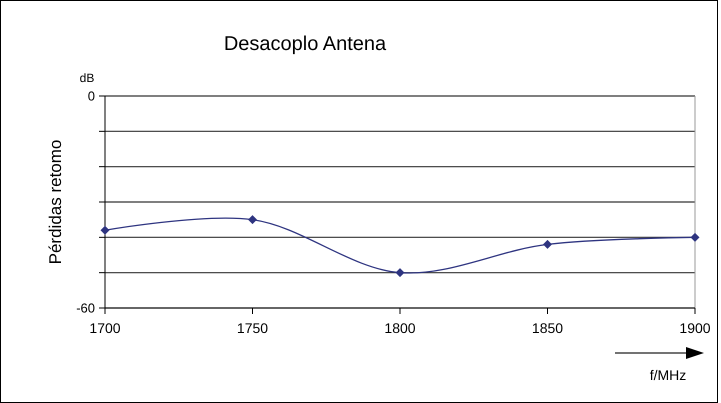 The image size is (721, 403). What do you see at coordinates (306, 44) in the screenshot?
I see `chart-title: Desacoplo Antena` at bounding box center [306, 44].